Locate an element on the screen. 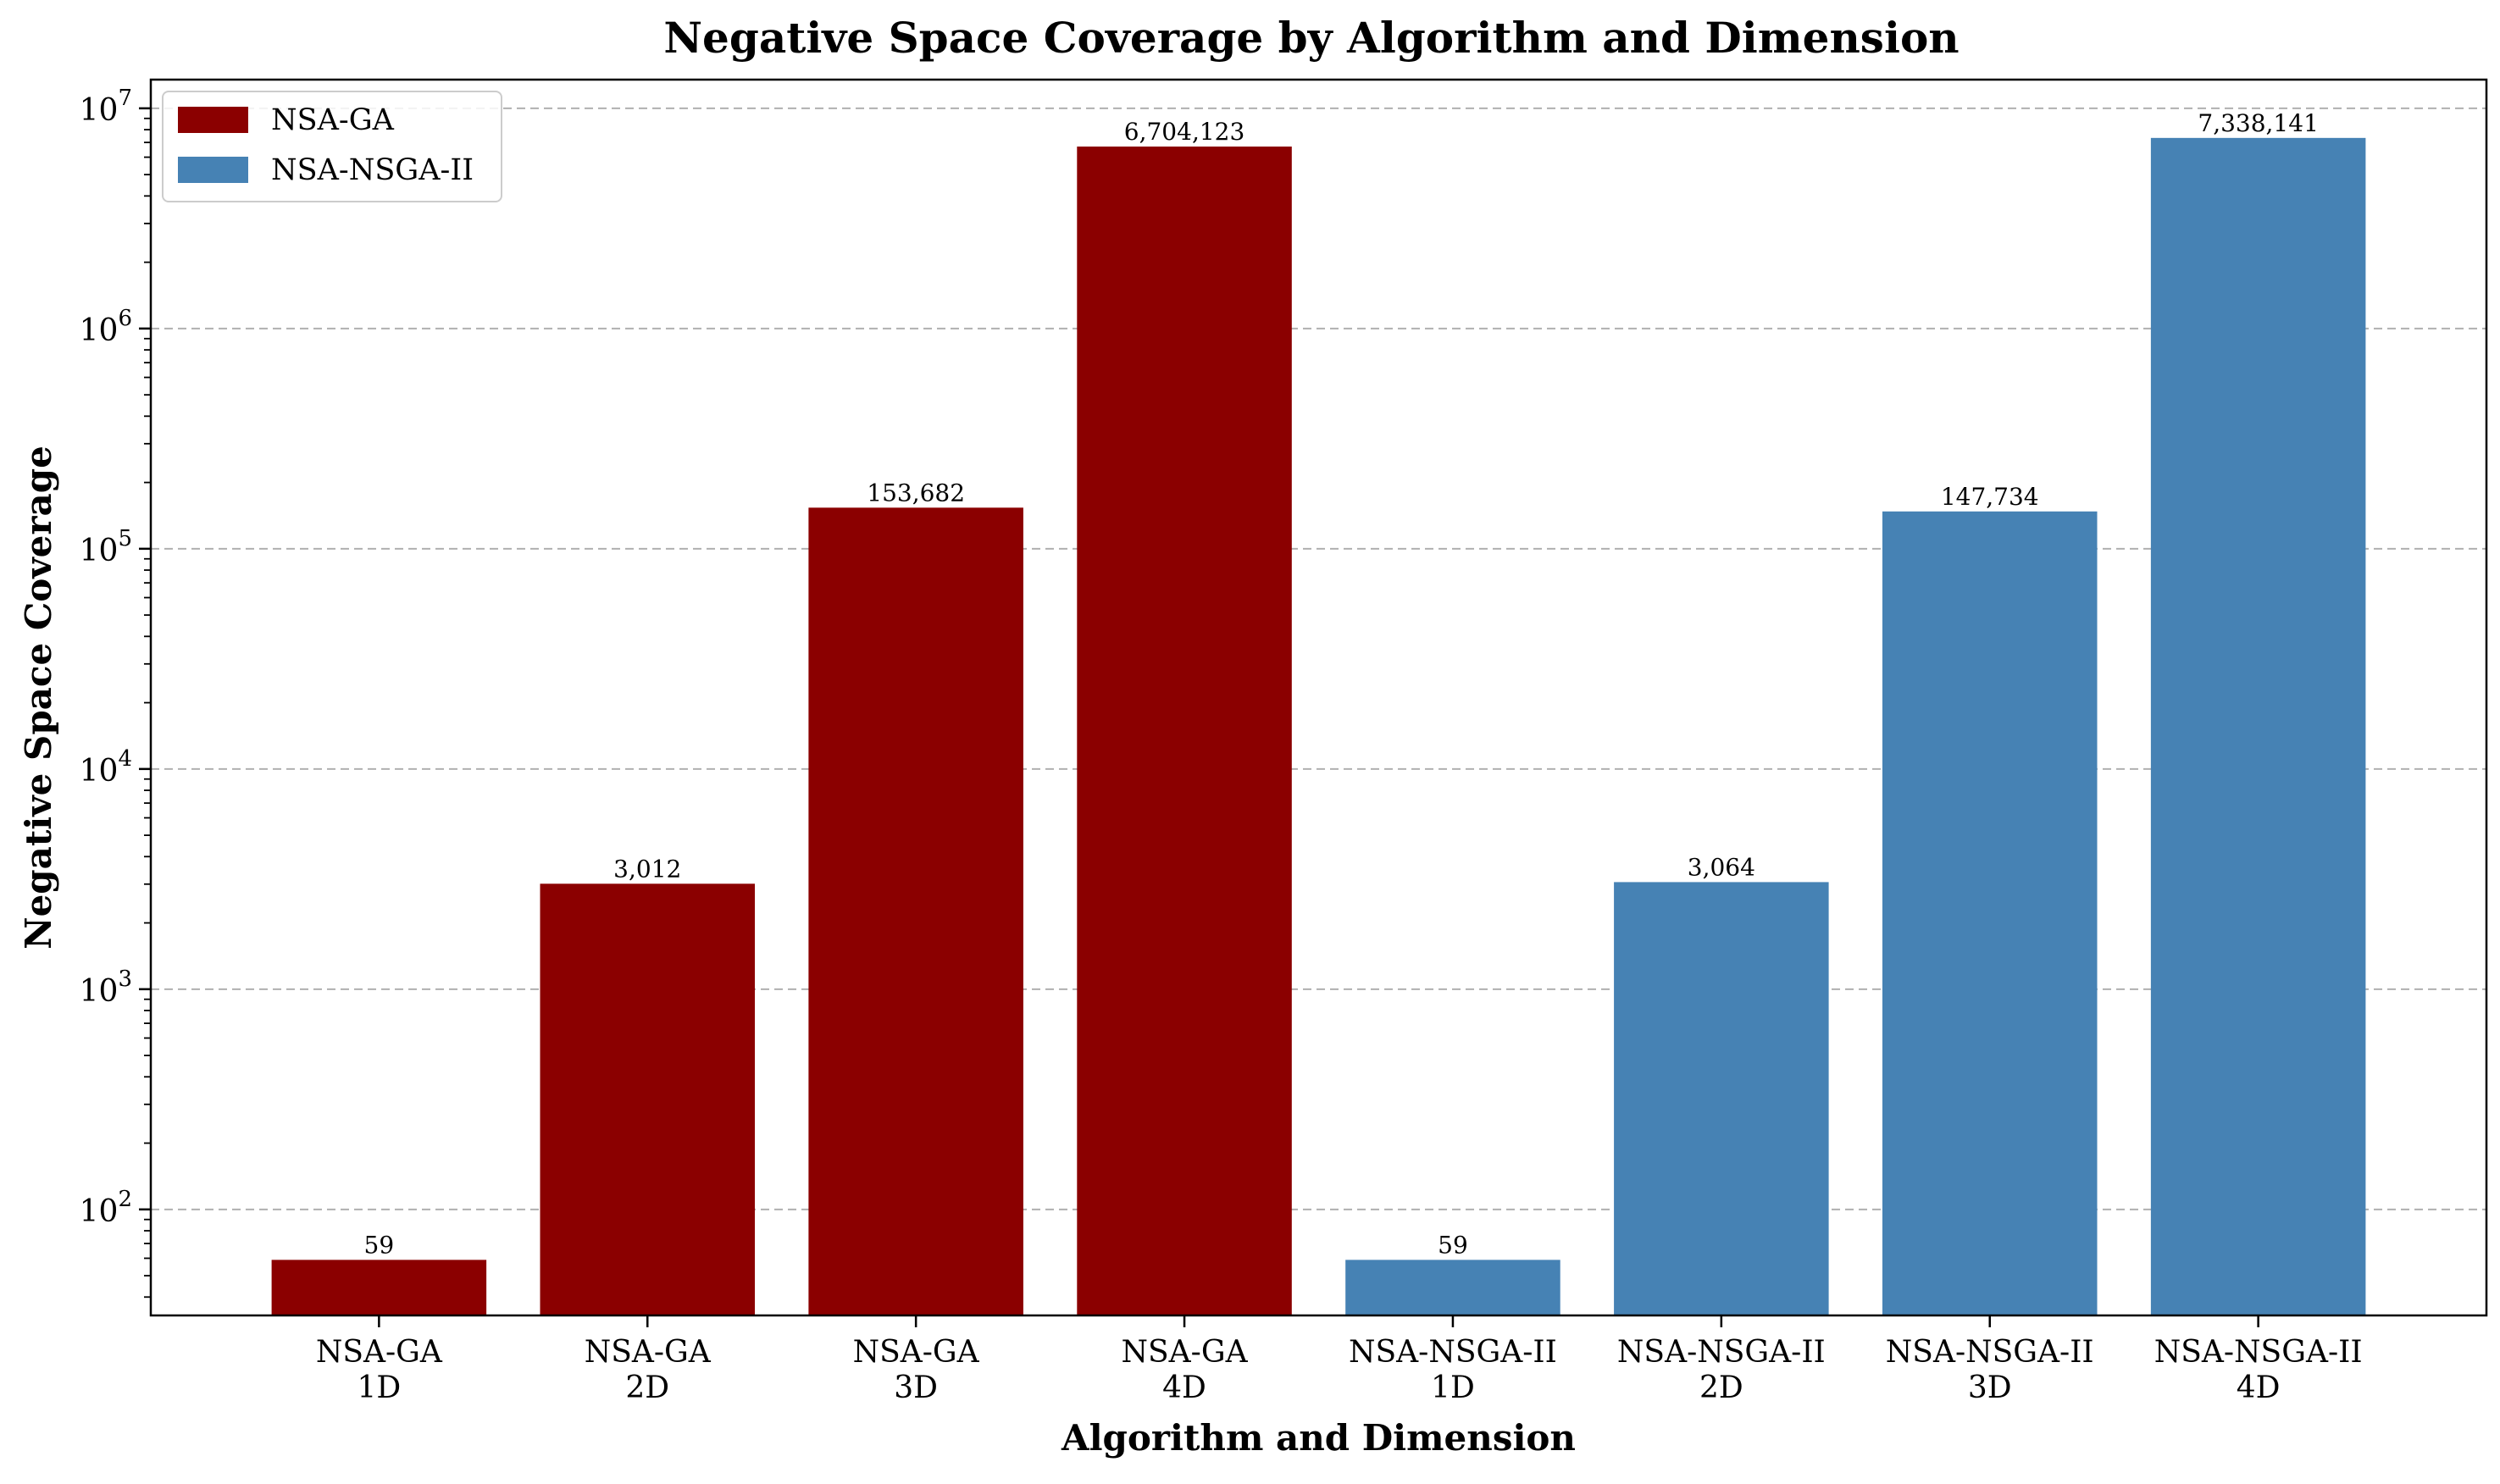 The width and height of the screenshot is (2500, 1484). bar-value-label: 153,682 is located at coordinates (916, 493).